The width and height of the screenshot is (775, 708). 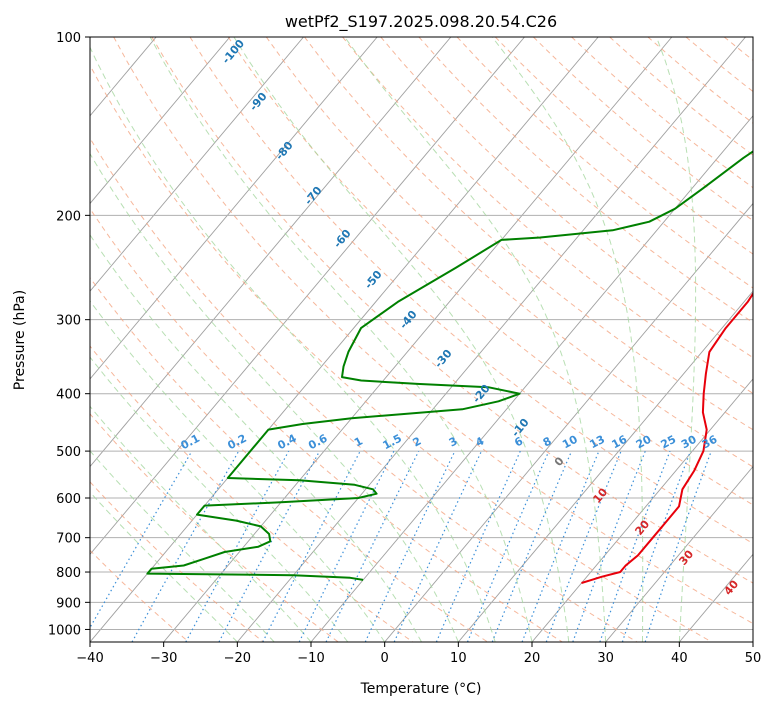 What do you see at coordinates (570, 442) in the screenshot?
I see `mixing-ratio-label: 10` at bounding box center [570, 442].